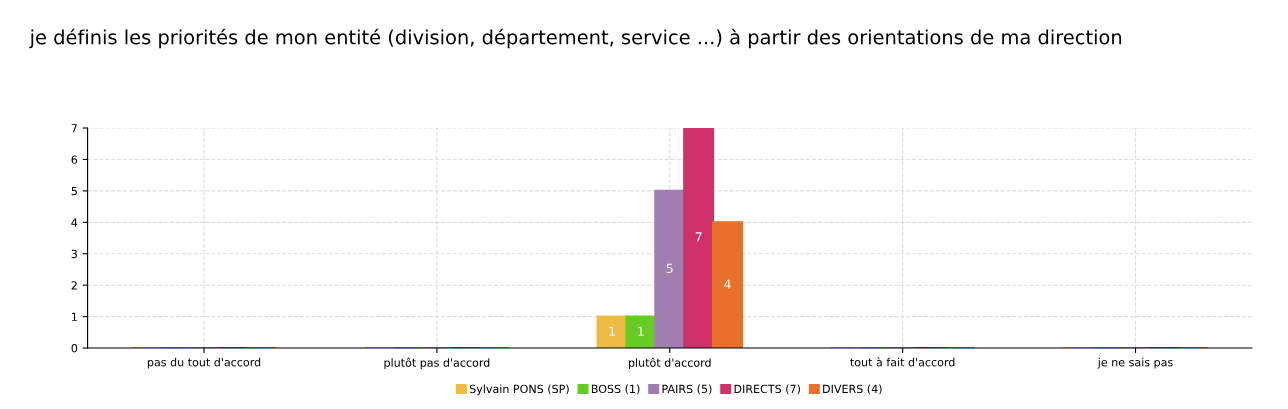  I want to click on x-tick-label: plutôt d'accord, so click(669, 363).